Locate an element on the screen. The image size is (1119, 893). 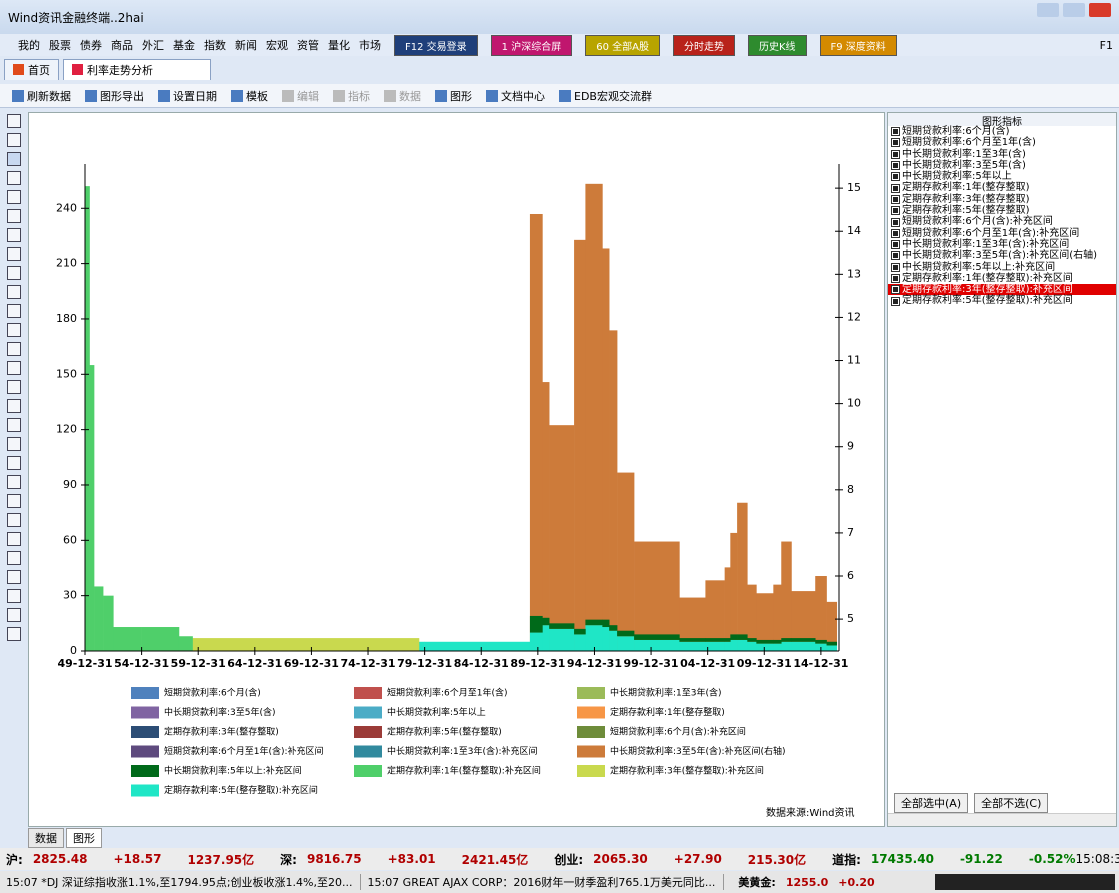
indicator-item: 短期贷款利率:6个月至1年(含):补充区间 is located at coordinates (1002, 233).